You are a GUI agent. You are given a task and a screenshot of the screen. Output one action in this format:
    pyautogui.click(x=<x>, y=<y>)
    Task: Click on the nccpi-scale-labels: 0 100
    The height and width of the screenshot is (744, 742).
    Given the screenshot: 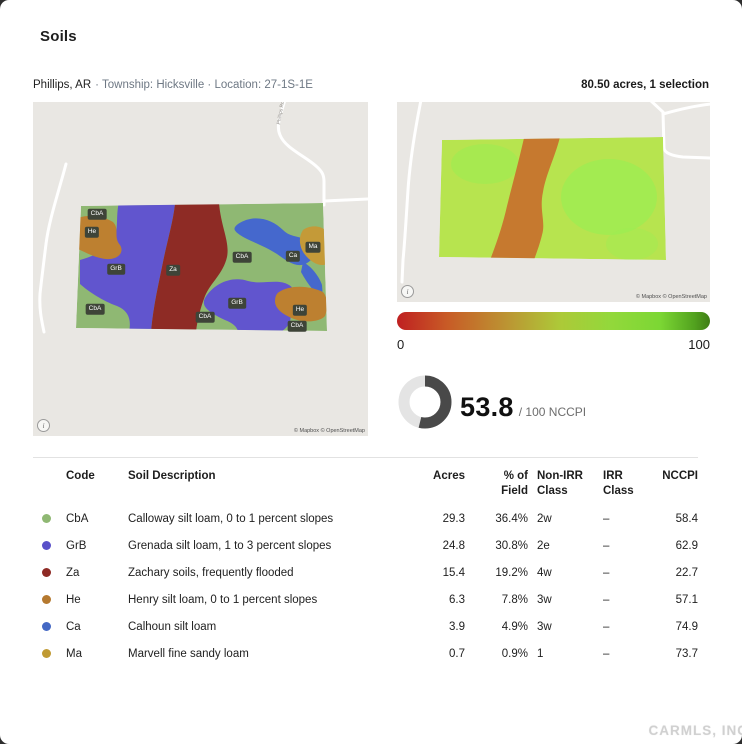 What is the action you would take?
    pyautogui.click(x=553, y=344)
    